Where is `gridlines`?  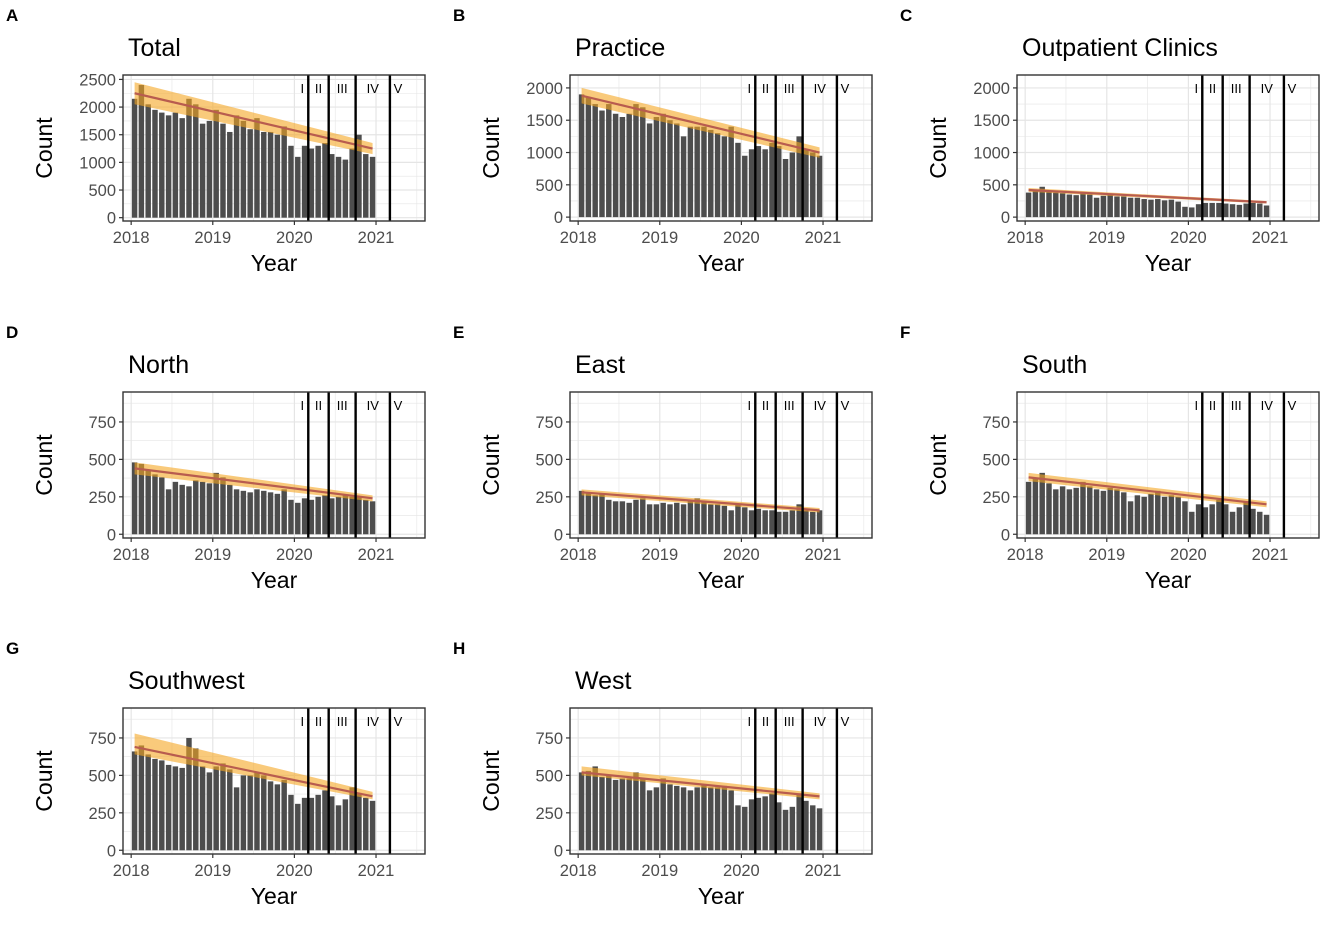
gridlines is located at coordinates (721, 465).